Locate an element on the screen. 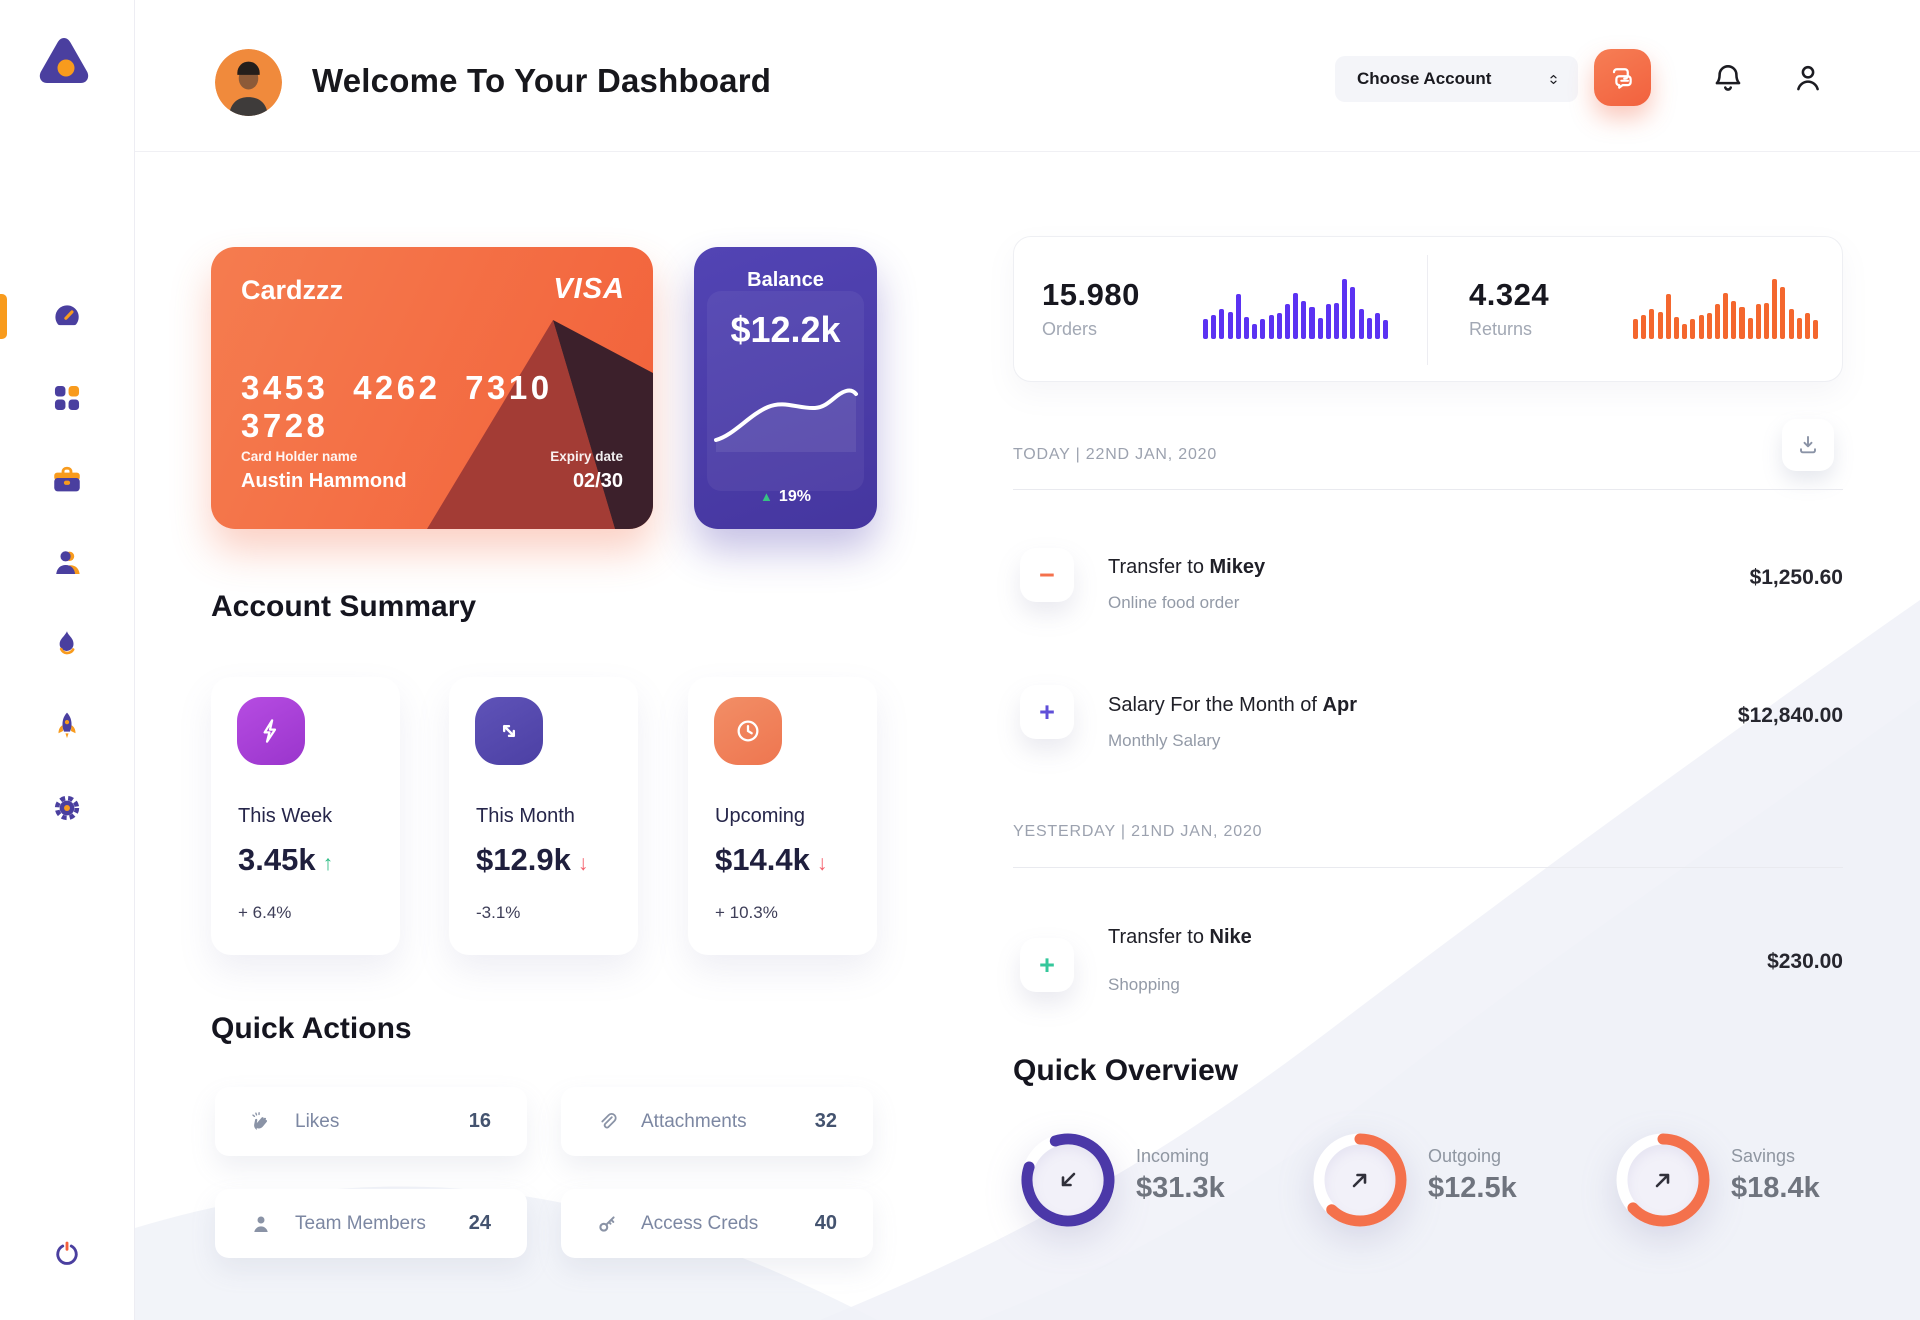 The height and width of the screenshot is (1320, 1920). speedometer-icon is located at coordinates (67, 315).